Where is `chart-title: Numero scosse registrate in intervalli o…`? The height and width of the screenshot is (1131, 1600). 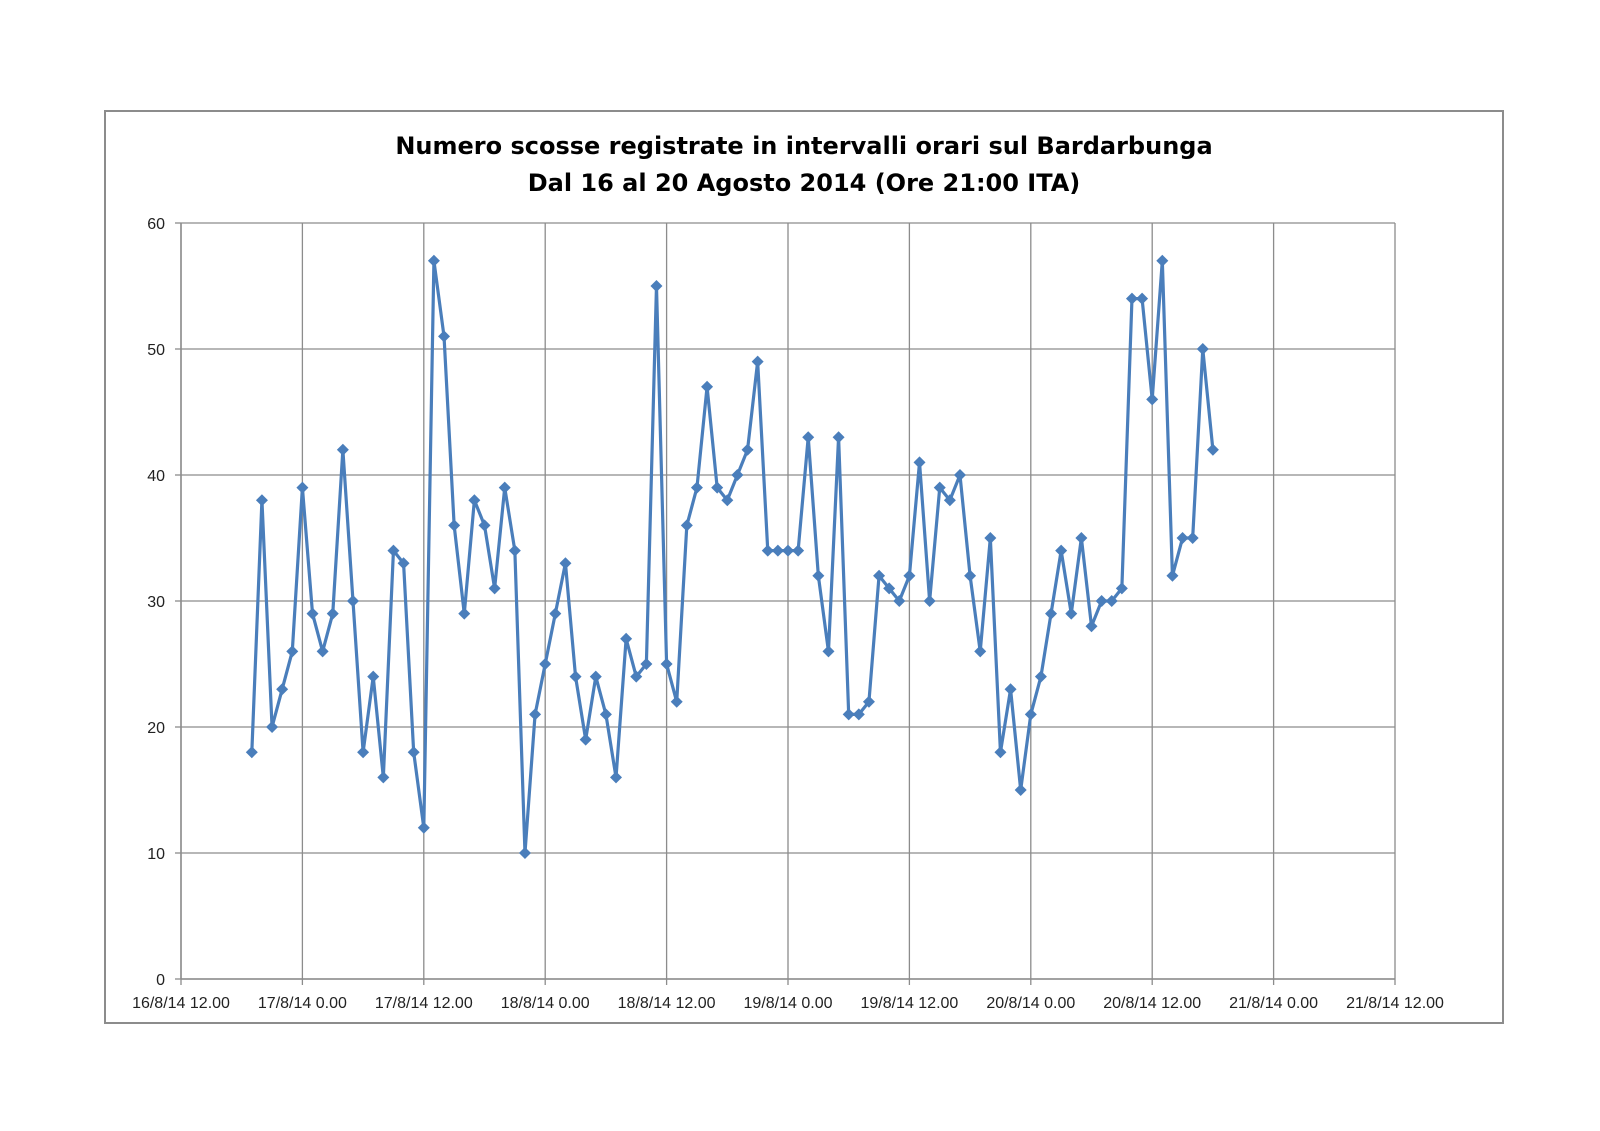
chart-title: Numero scosse registrate in intervalli o… is located at coordinates (804, 146).